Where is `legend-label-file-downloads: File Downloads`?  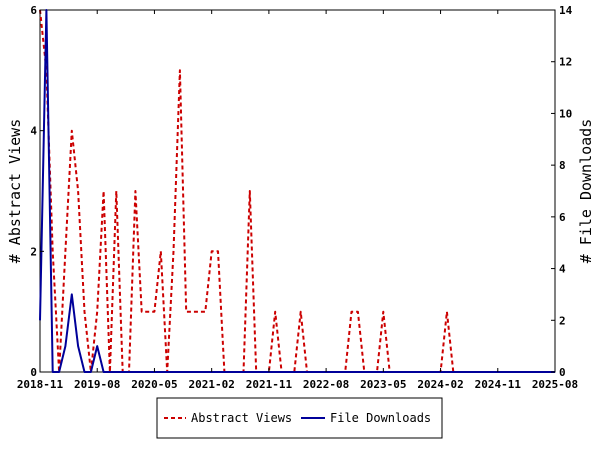
legend-label-file-downloads: File Downloads is located at coordinates (380, 418).